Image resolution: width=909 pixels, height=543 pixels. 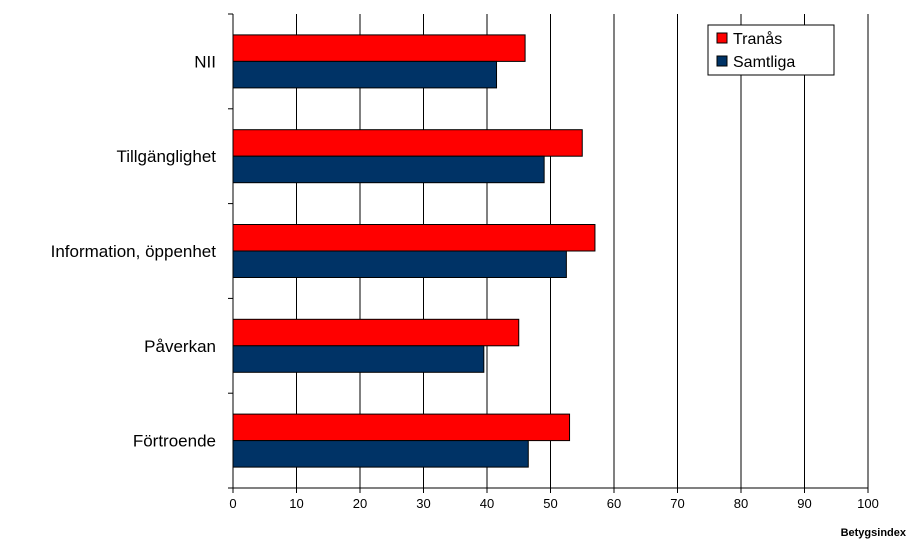 I want to click on tick-label-x-10: 10, so click(x=296, y=503).